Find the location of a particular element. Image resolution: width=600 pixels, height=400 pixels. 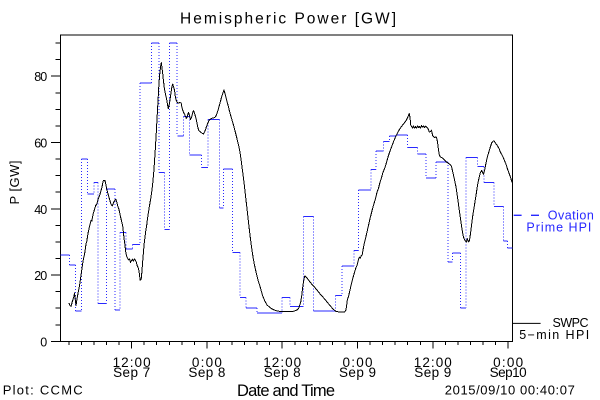

svg-text: P [GW] is located at coordinates (14, 183).